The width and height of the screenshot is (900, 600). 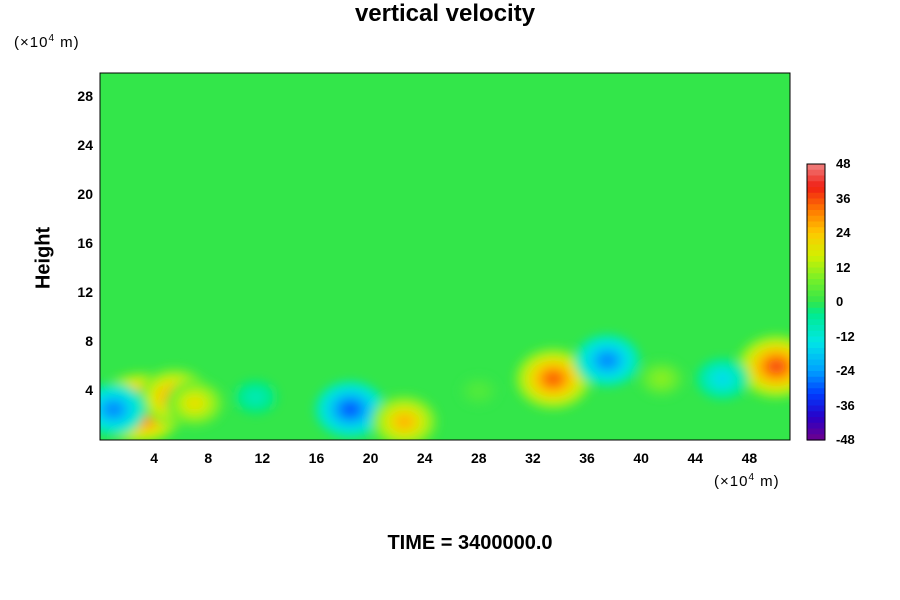 What do you see at coordinates (316, 458) in the screenshot?
I see `x-tick-label: 16` at bounding box center [316, 458].